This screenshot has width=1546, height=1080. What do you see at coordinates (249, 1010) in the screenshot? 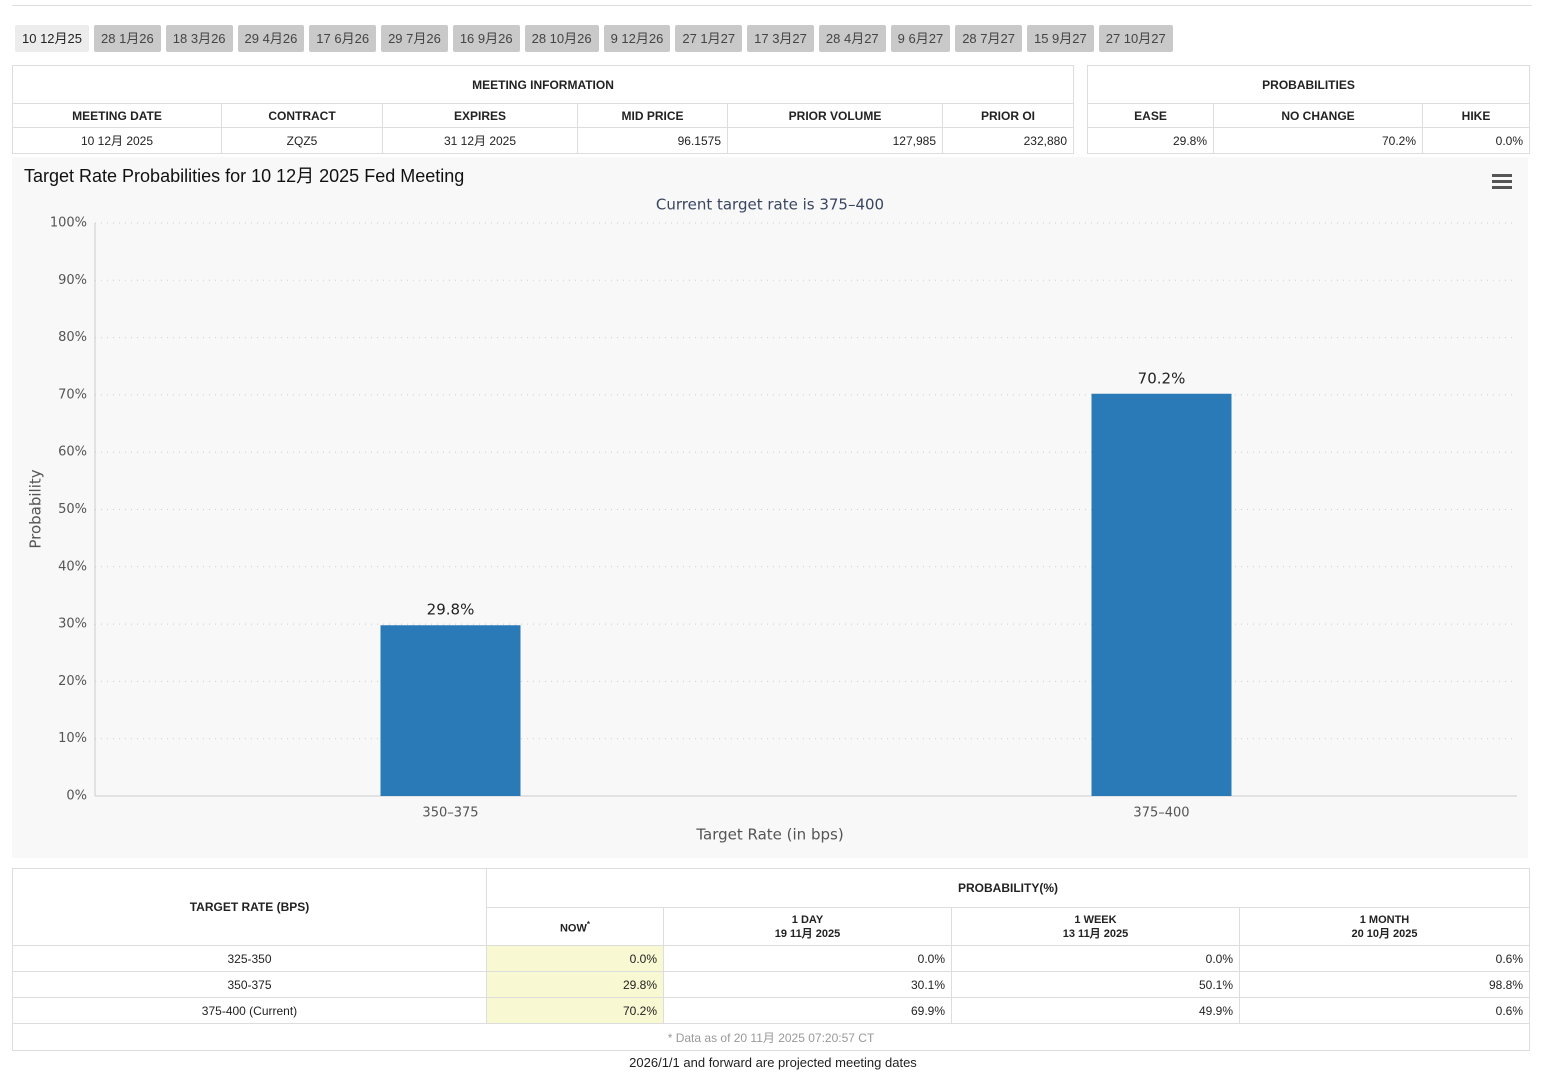
I see `cell: 375-400 (Current)` at bounding box center [249, 1010].